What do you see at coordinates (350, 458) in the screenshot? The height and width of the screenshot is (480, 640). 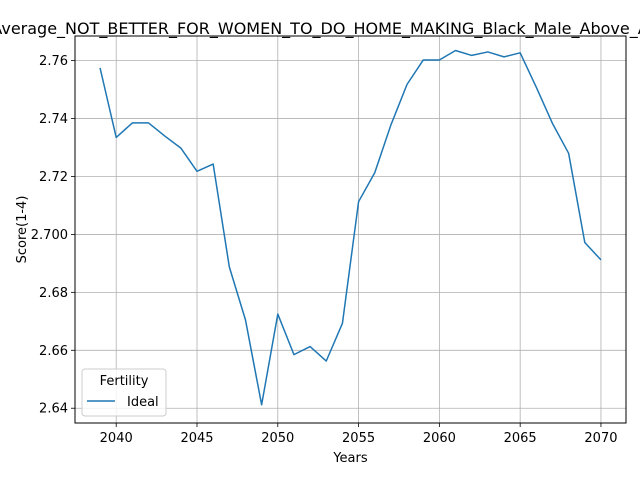 I see `x-axis-label: Years` at bounding box center [350, 458].